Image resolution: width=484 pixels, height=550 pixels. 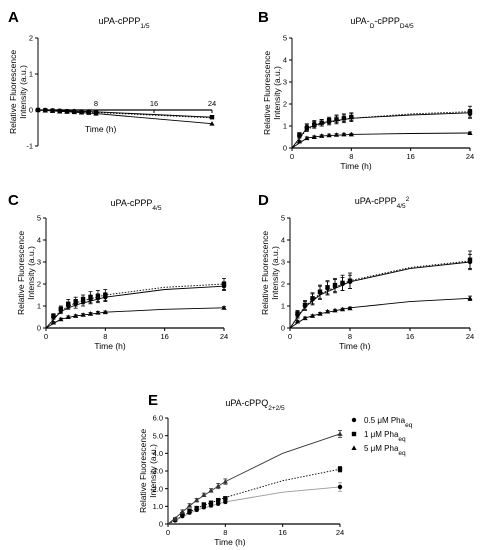 What do you see at coordinates (158, 435) in the screenshot?
I see `y-tick-label: 5.0` at bounding box center [158, 435].